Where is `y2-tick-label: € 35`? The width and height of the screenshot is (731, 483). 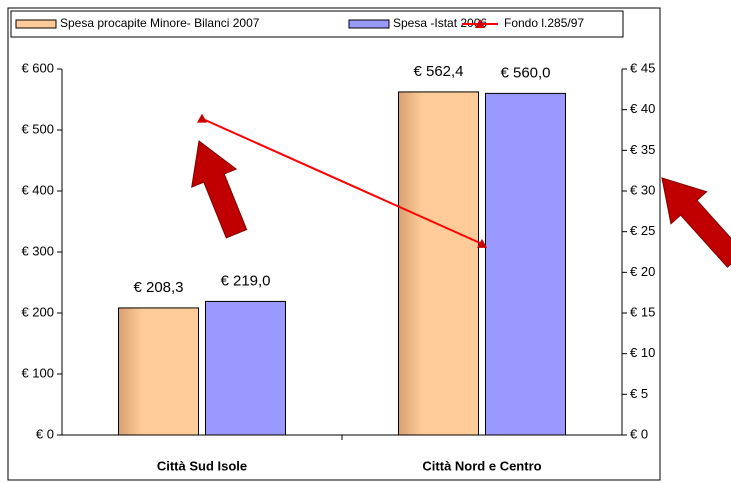 y2-tick-label: € 35 is located at coordinates (642, 149).